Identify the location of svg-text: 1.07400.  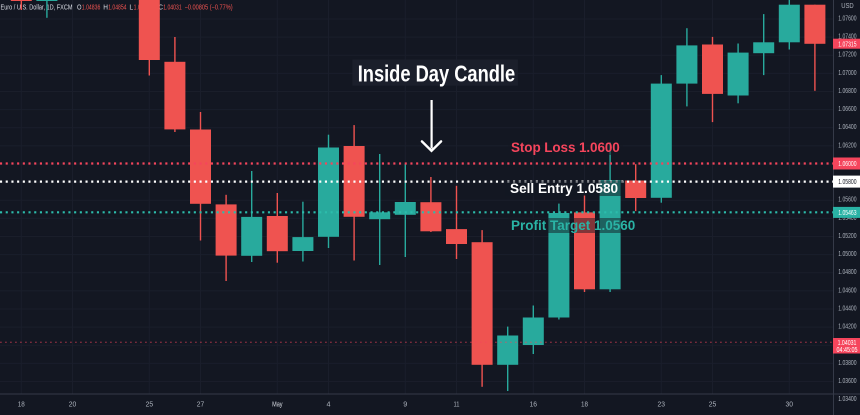
(847, 36).